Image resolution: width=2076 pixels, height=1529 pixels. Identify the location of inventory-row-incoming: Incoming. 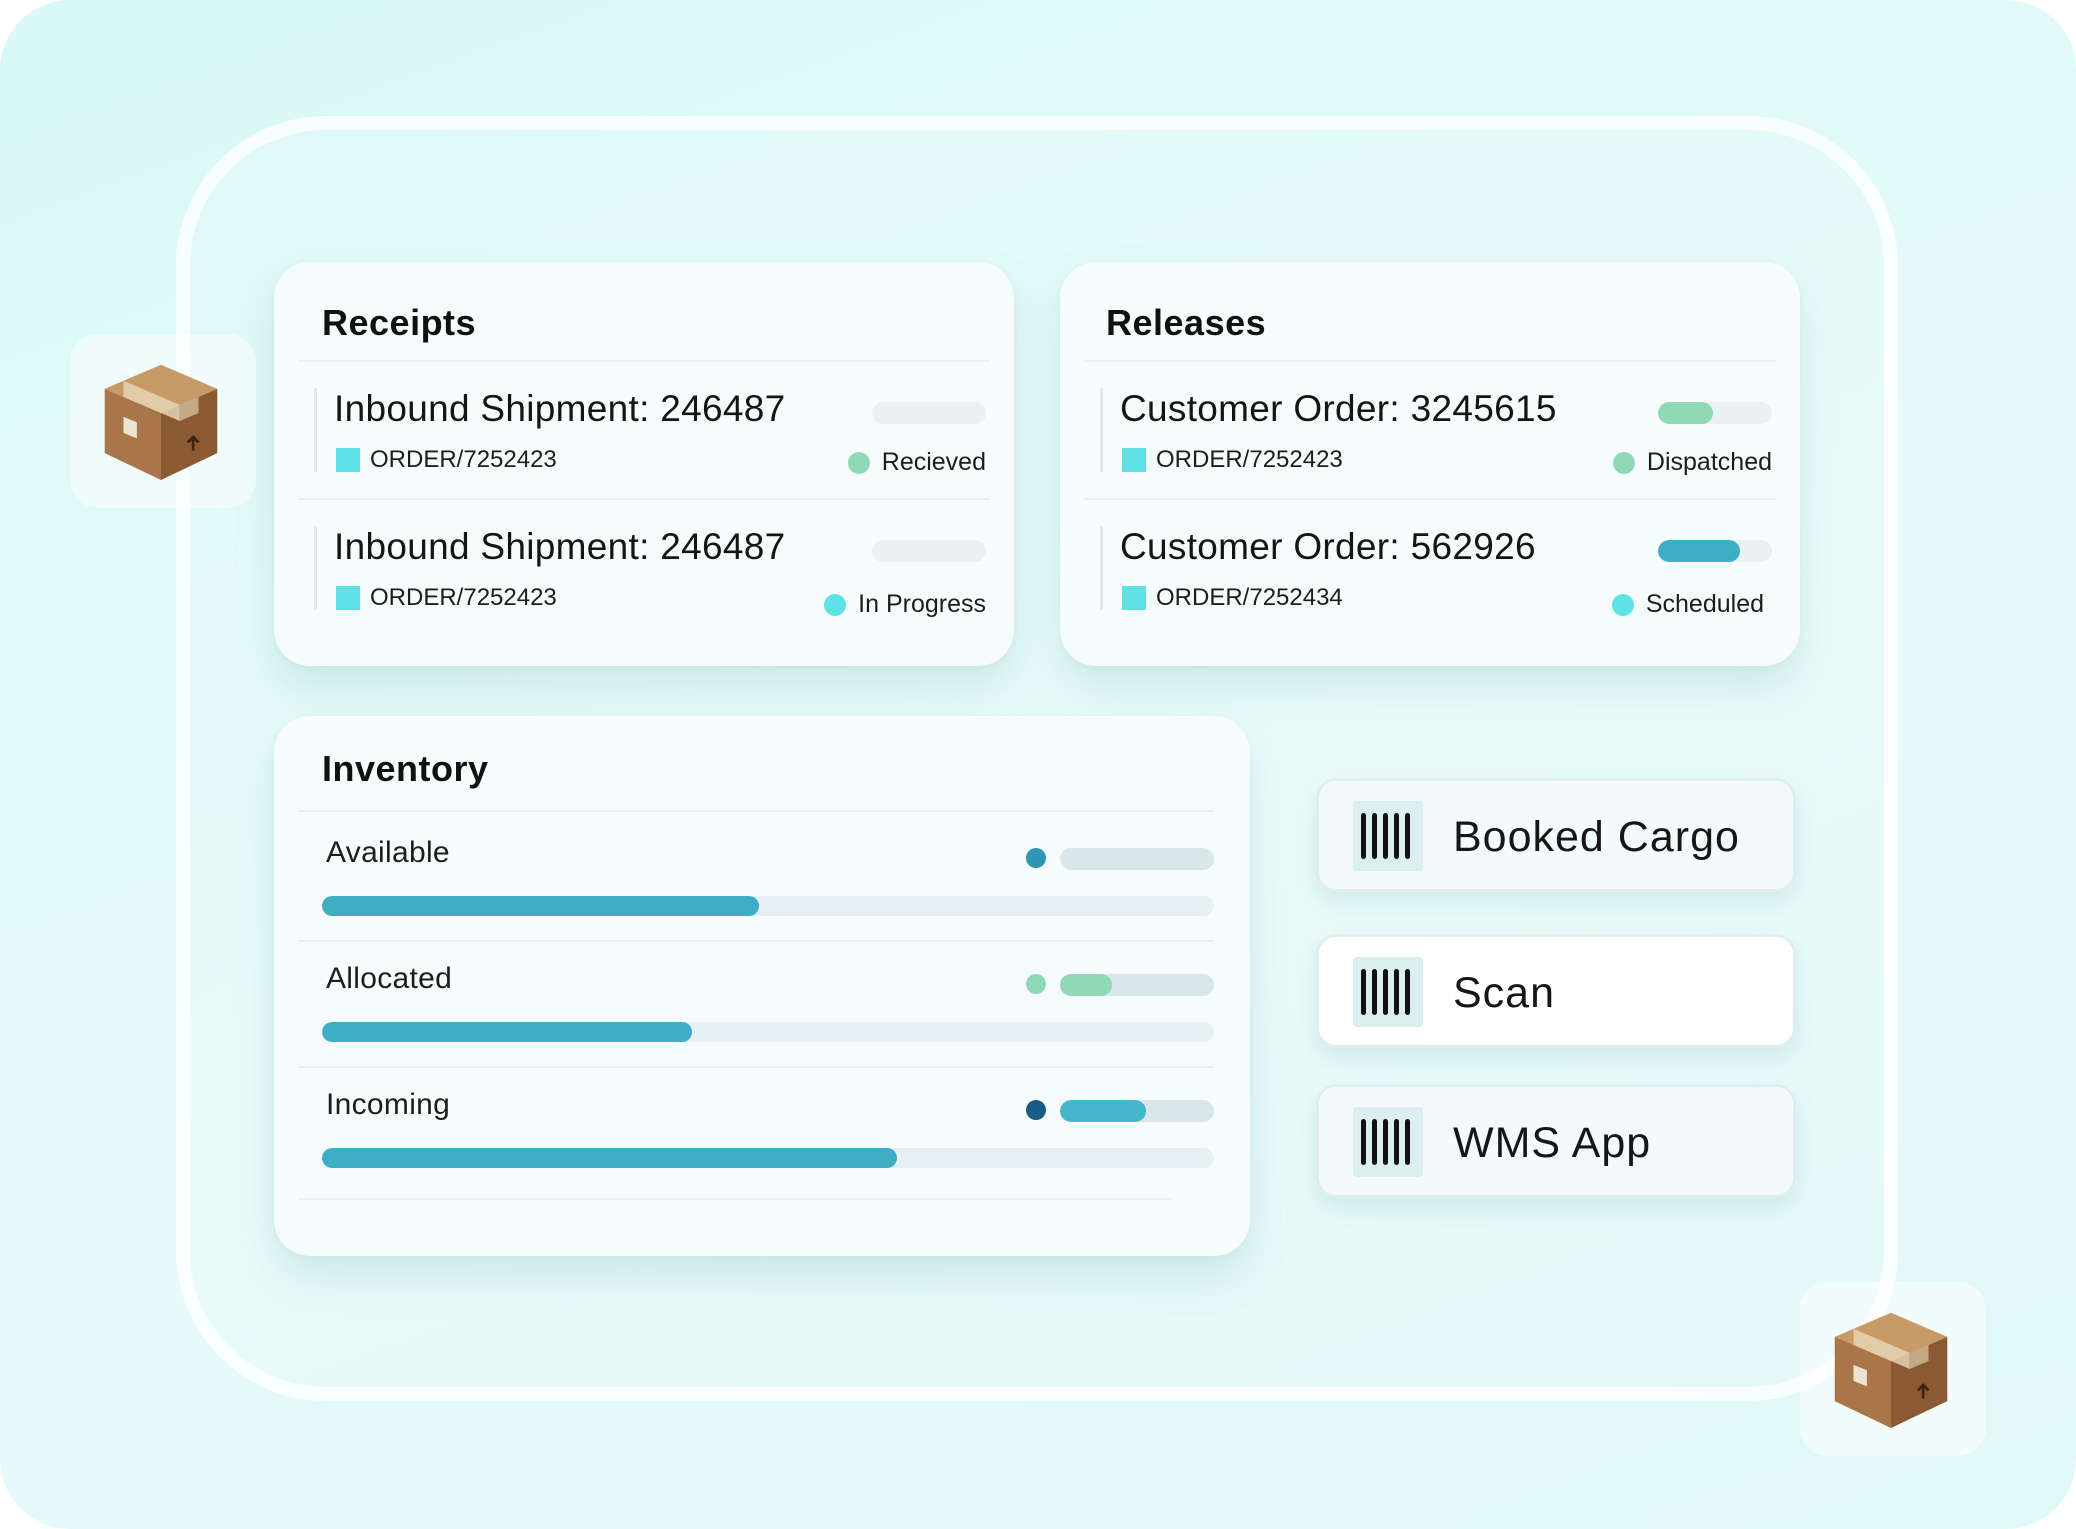
(768, 1127).